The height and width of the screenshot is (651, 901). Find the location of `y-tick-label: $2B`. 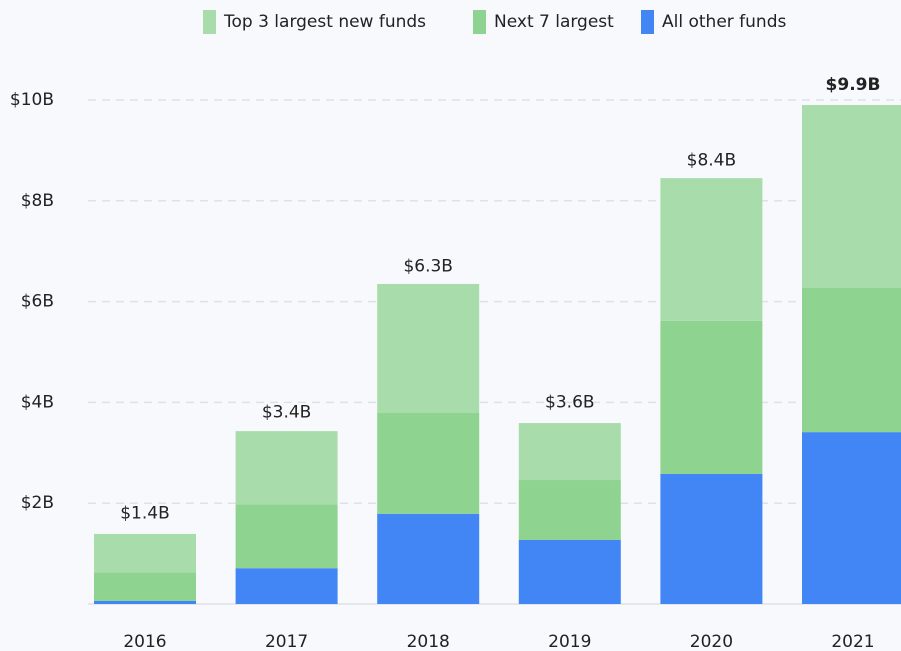

y-tick-label: $2B is located at coordinates (37, 503).